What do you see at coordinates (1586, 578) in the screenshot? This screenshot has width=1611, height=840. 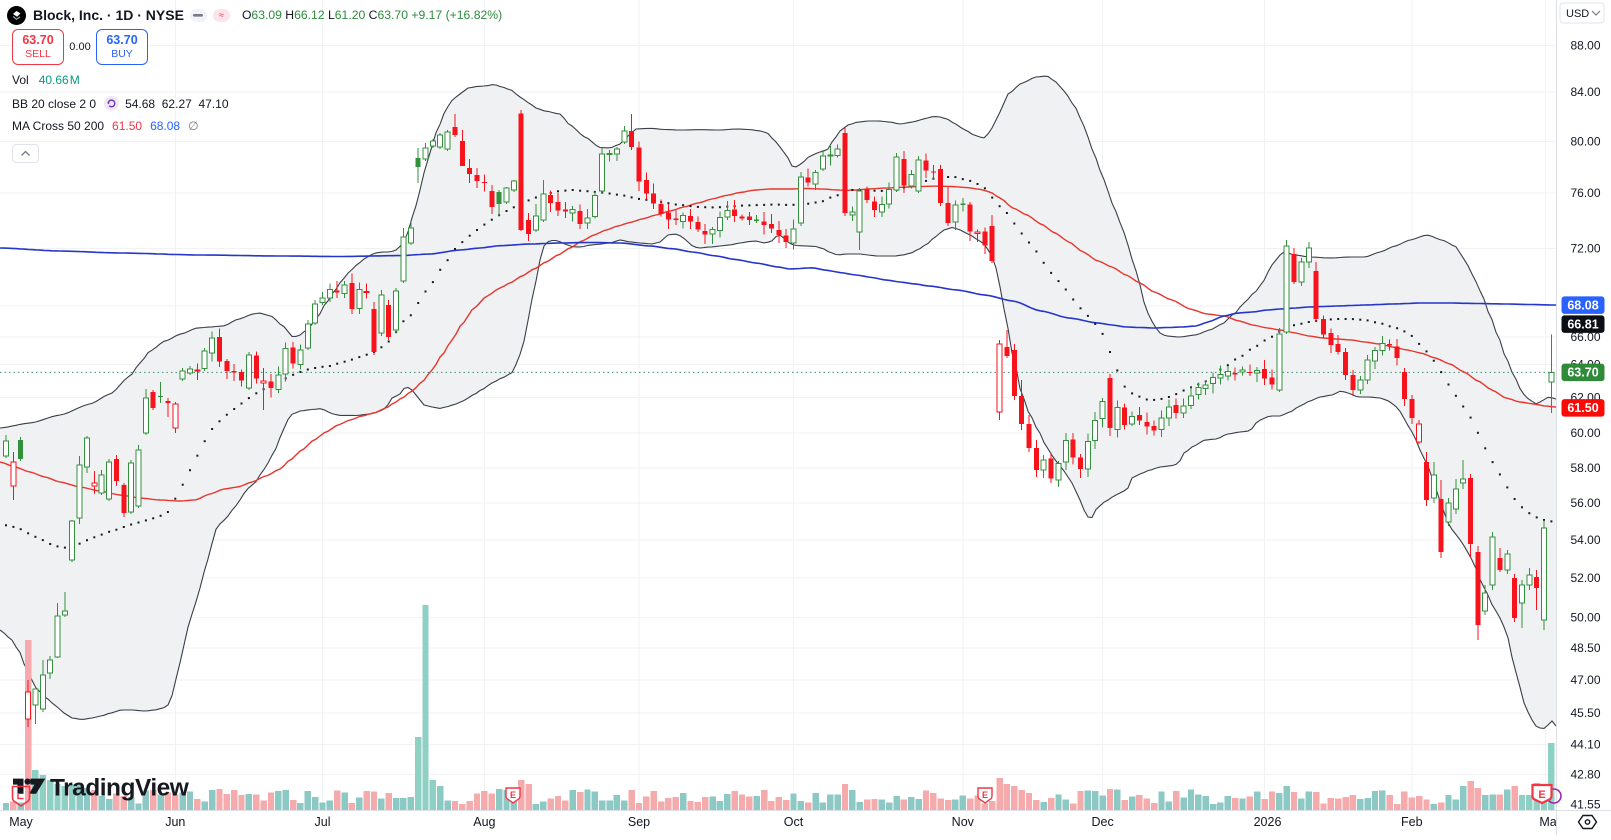 I see `svg-text: 52.00` at bounding box center [1586, 578].